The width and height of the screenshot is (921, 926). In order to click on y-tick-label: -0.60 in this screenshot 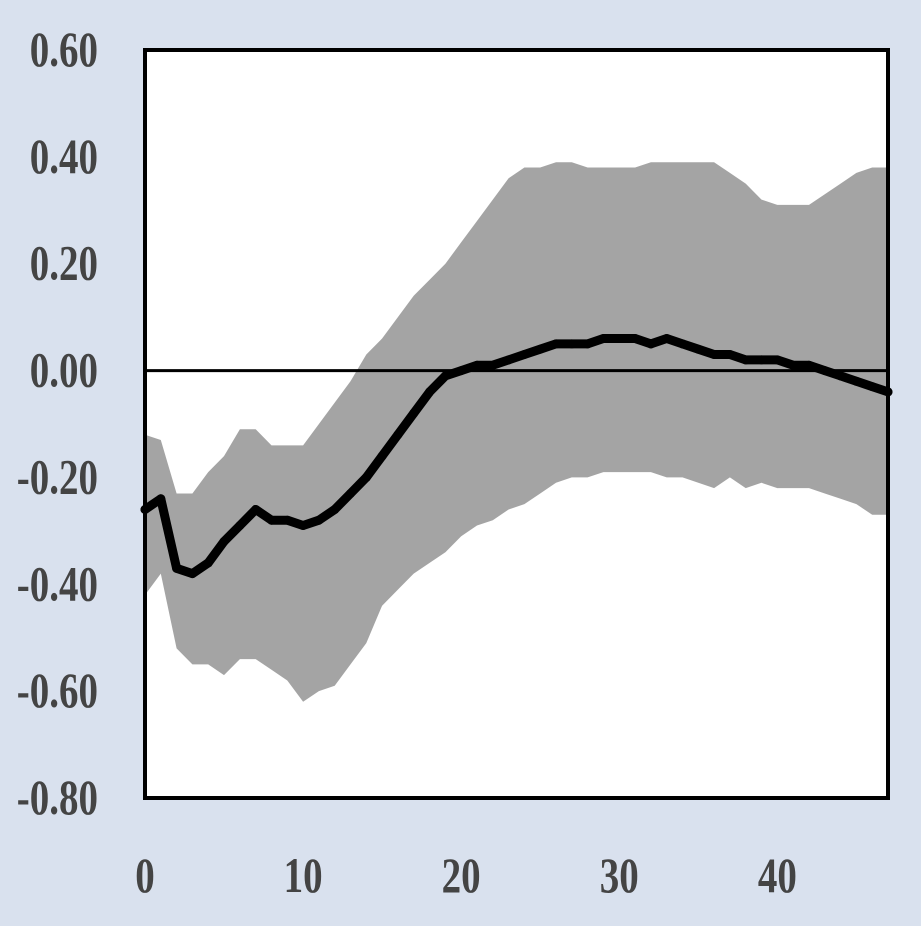, I will do `click(57, 691)`.